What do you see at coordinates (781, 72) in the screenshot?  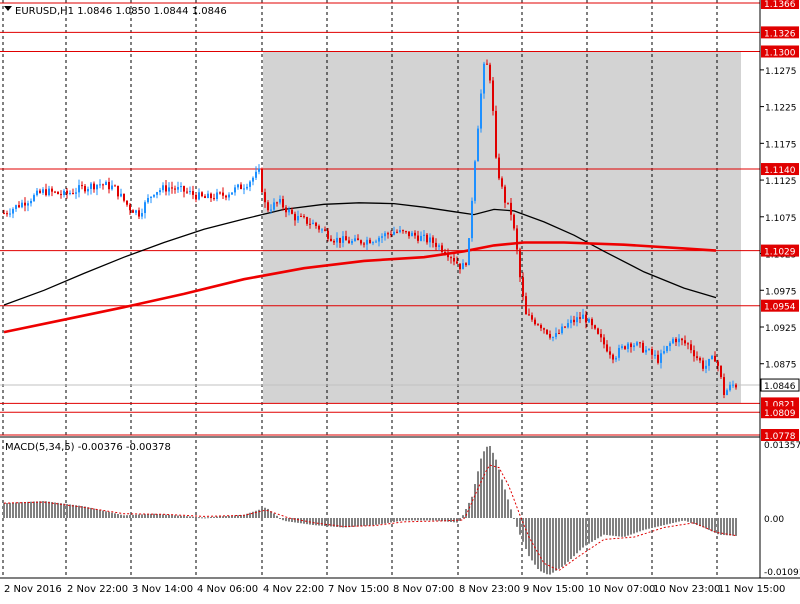 I see `price-tick-label: 1.1275` at bounding box center [781, 72].